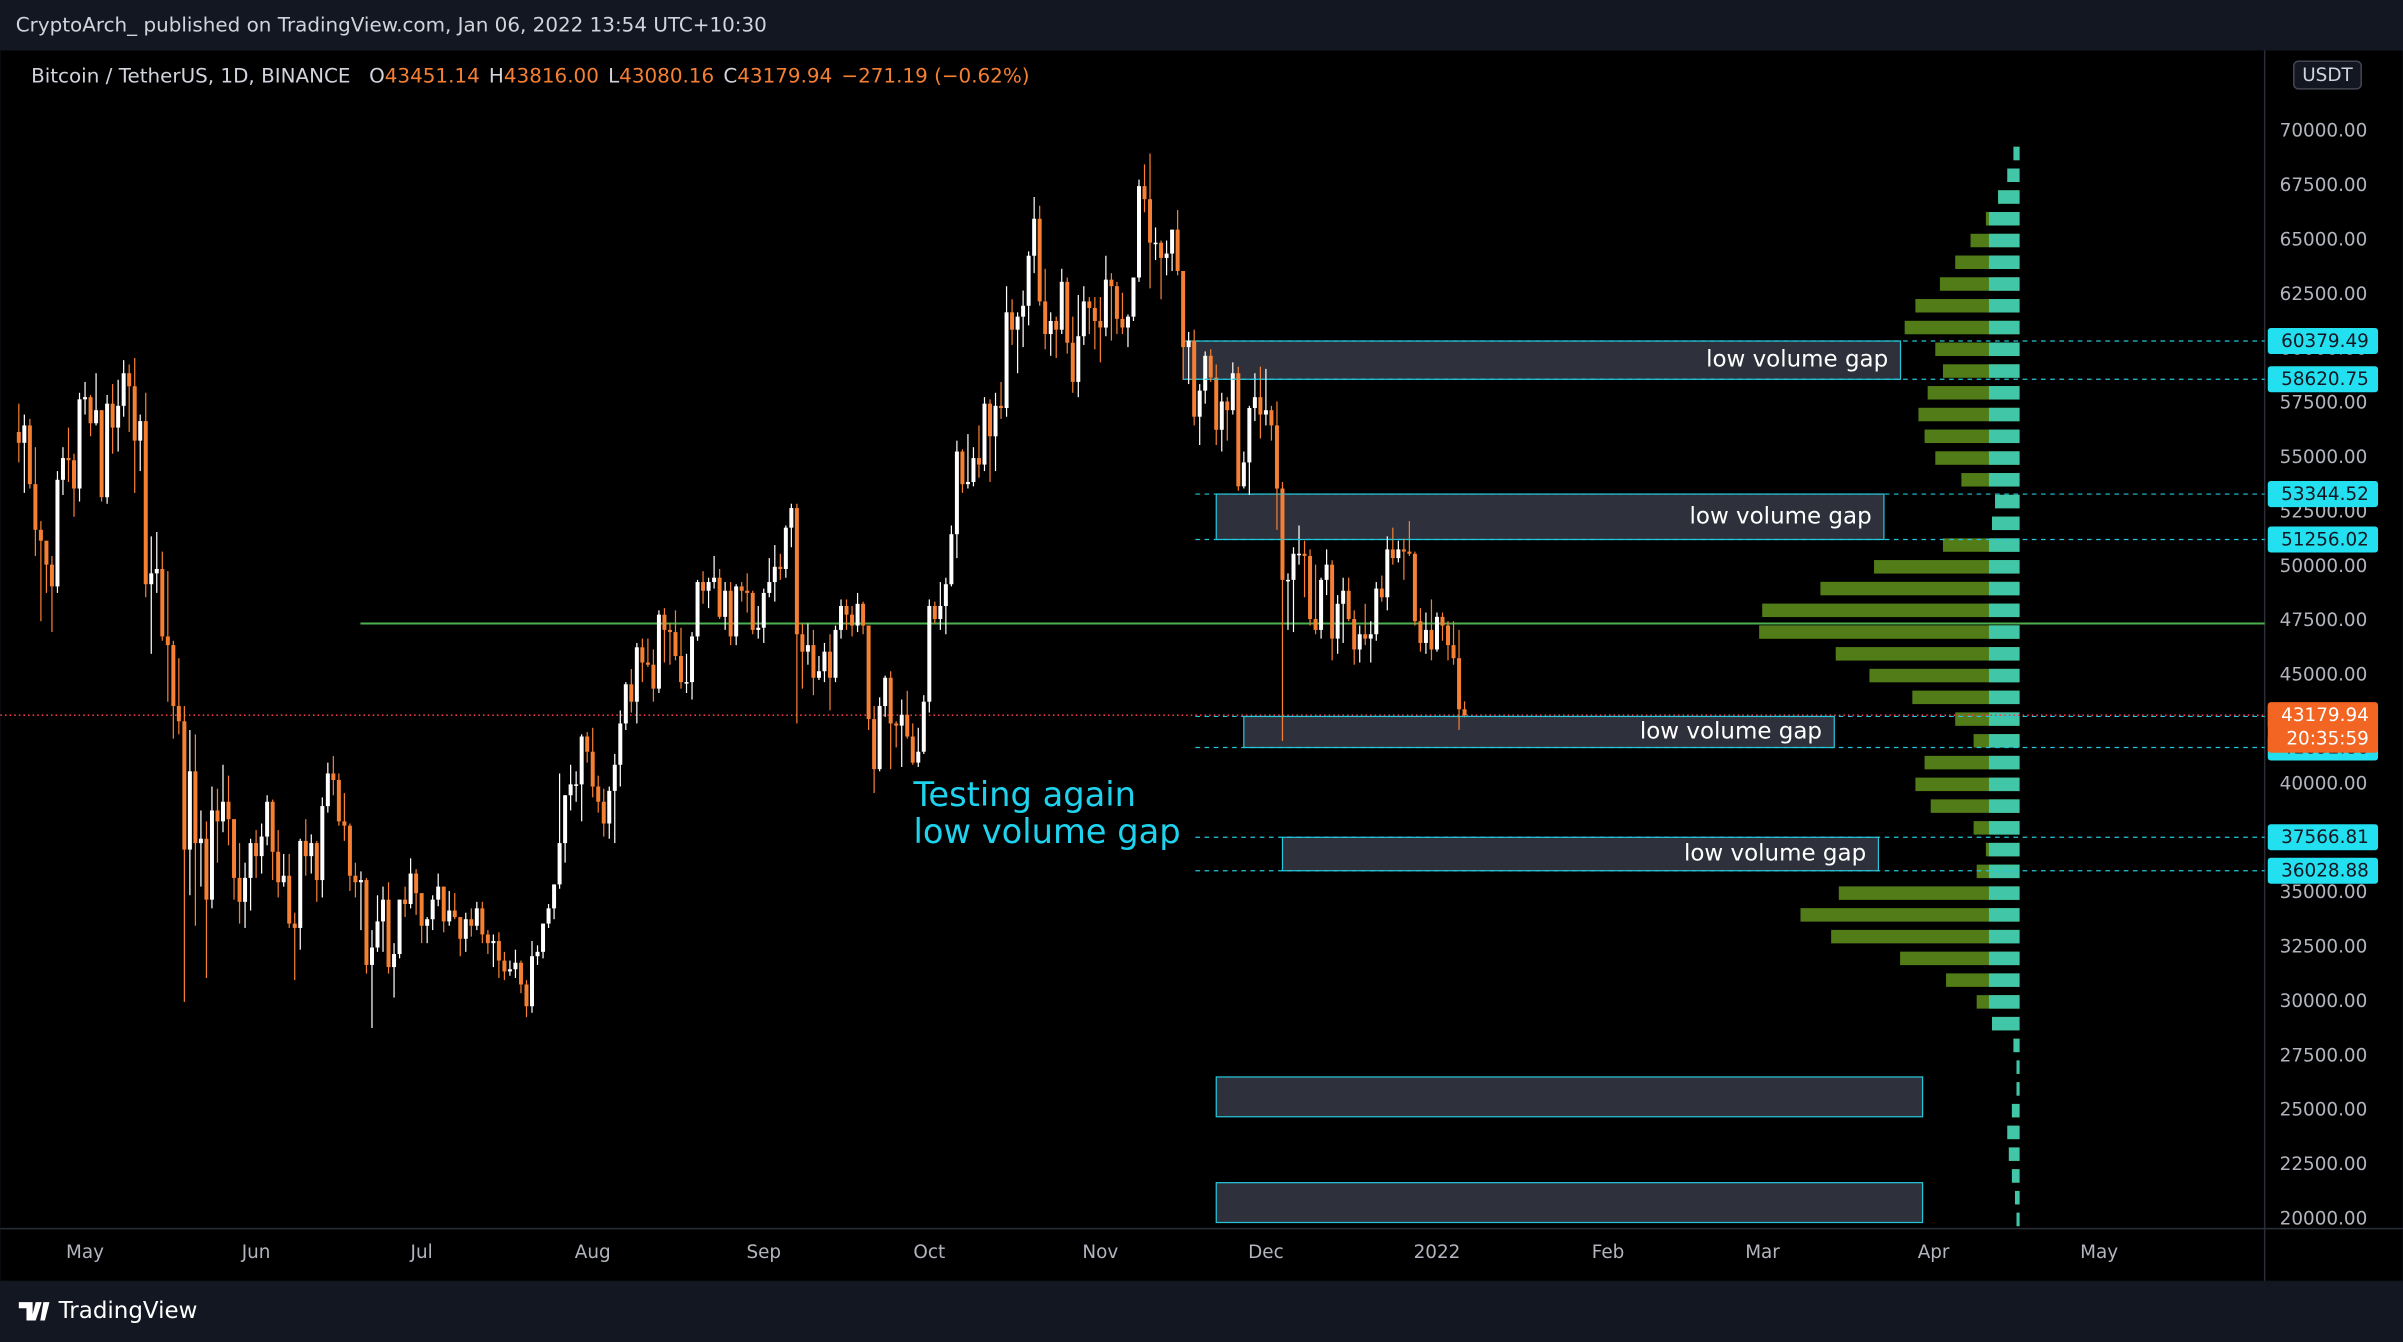  What do you see at coordinates (2324, 1164) in the screenshot?
I see `y-tick-label: 22500.00` at bounding box center [2324, 1164].